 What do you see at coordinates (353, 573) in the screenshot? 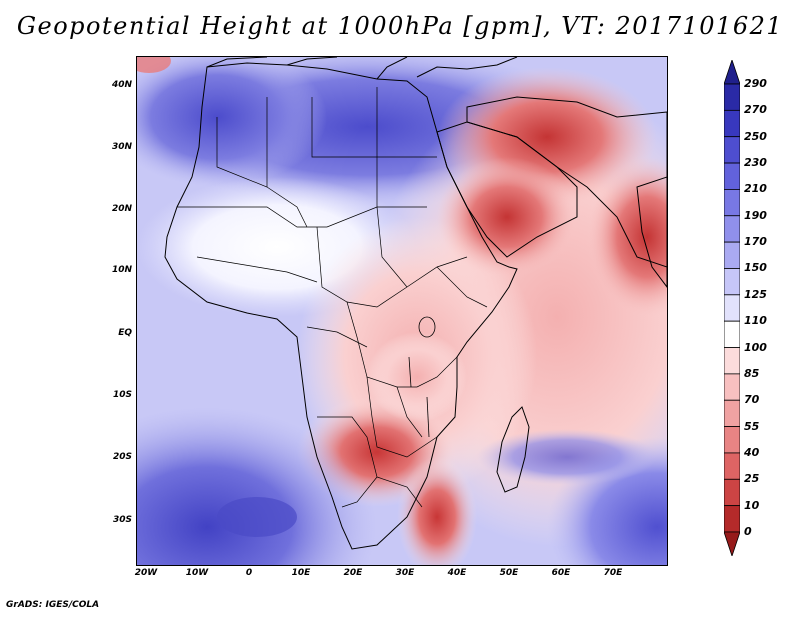
I see `lon-tick-label: 20E` at bounding box center [353, 573].